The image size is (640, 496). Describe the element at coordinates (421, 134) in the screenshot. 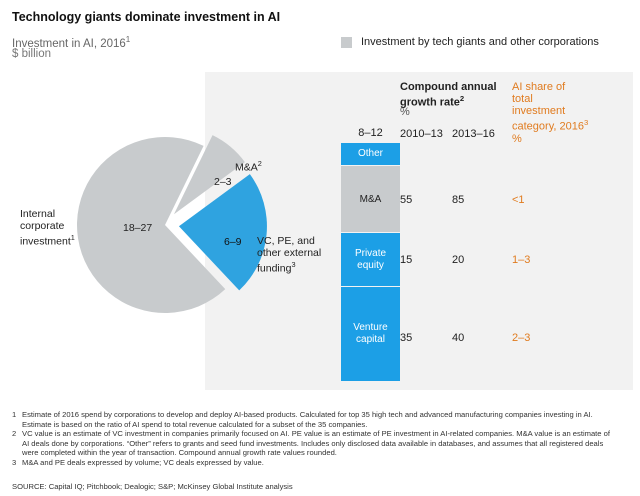

I see `column-header-2010-13: 2010–13` at that location.